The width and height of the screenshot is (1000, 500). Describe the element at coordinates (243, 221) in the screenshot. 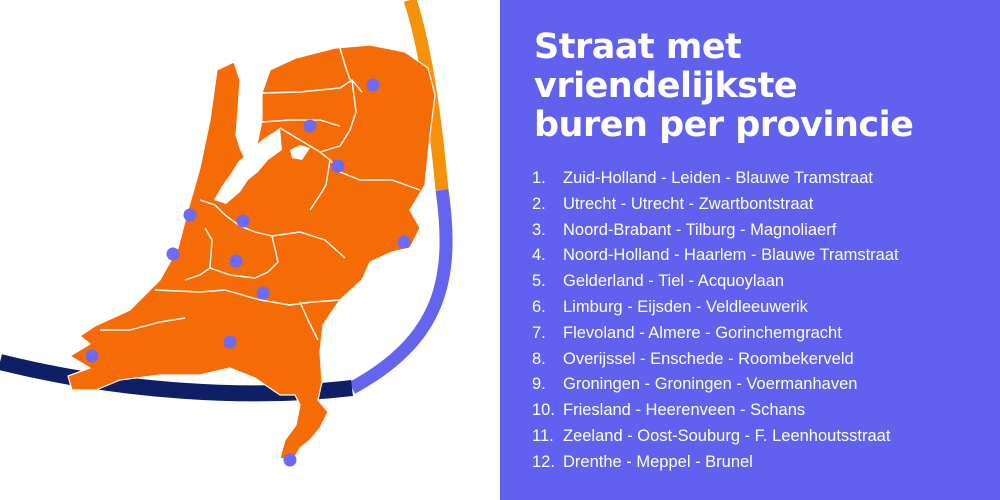

I see `marker-almere` at that location.